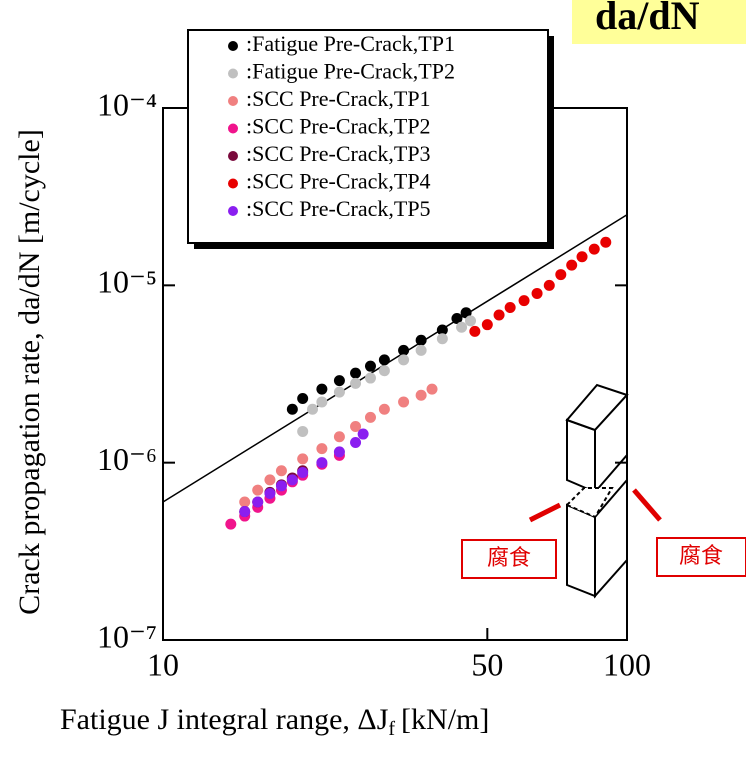 This screenshot has height=761, width=746. What do you see at coordinates (127, 459) in the screenshot?
I see `y-tick-label: 10⁻⁶` at bounding box center [127, 459].